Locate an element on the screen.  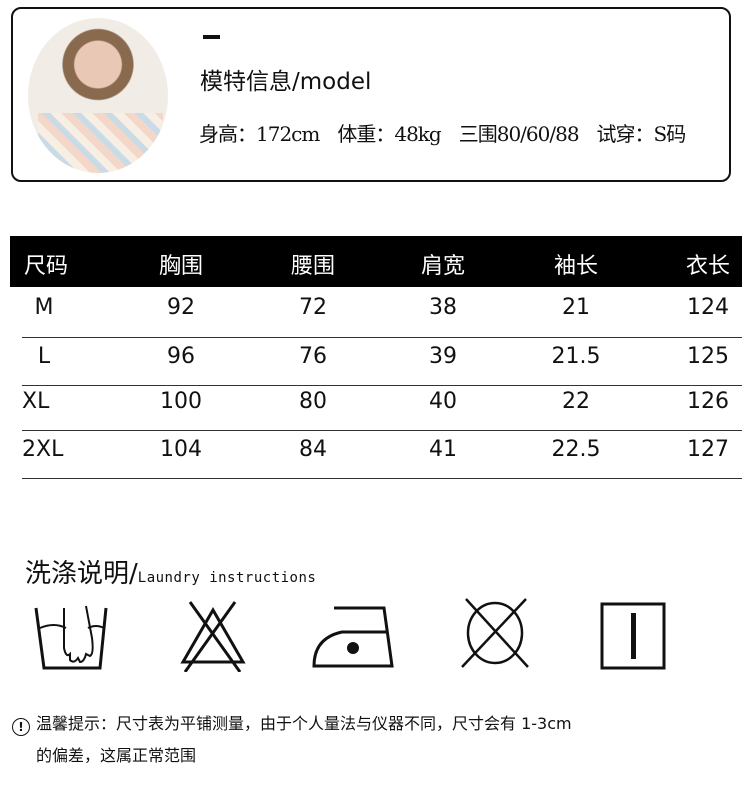
measure-cell: 124 is located at coordinates (708, 307).